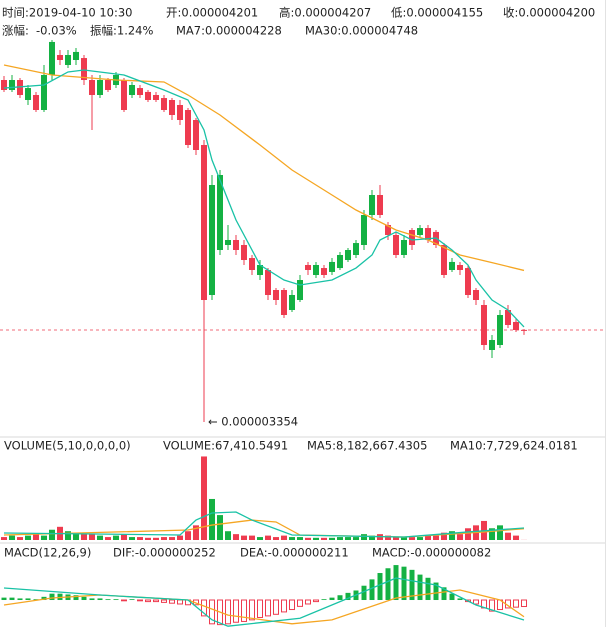  Describe the element at coordinates (294, 553) in the screenshot. I see `dea-label: DEA:-0.000000211` at that location.